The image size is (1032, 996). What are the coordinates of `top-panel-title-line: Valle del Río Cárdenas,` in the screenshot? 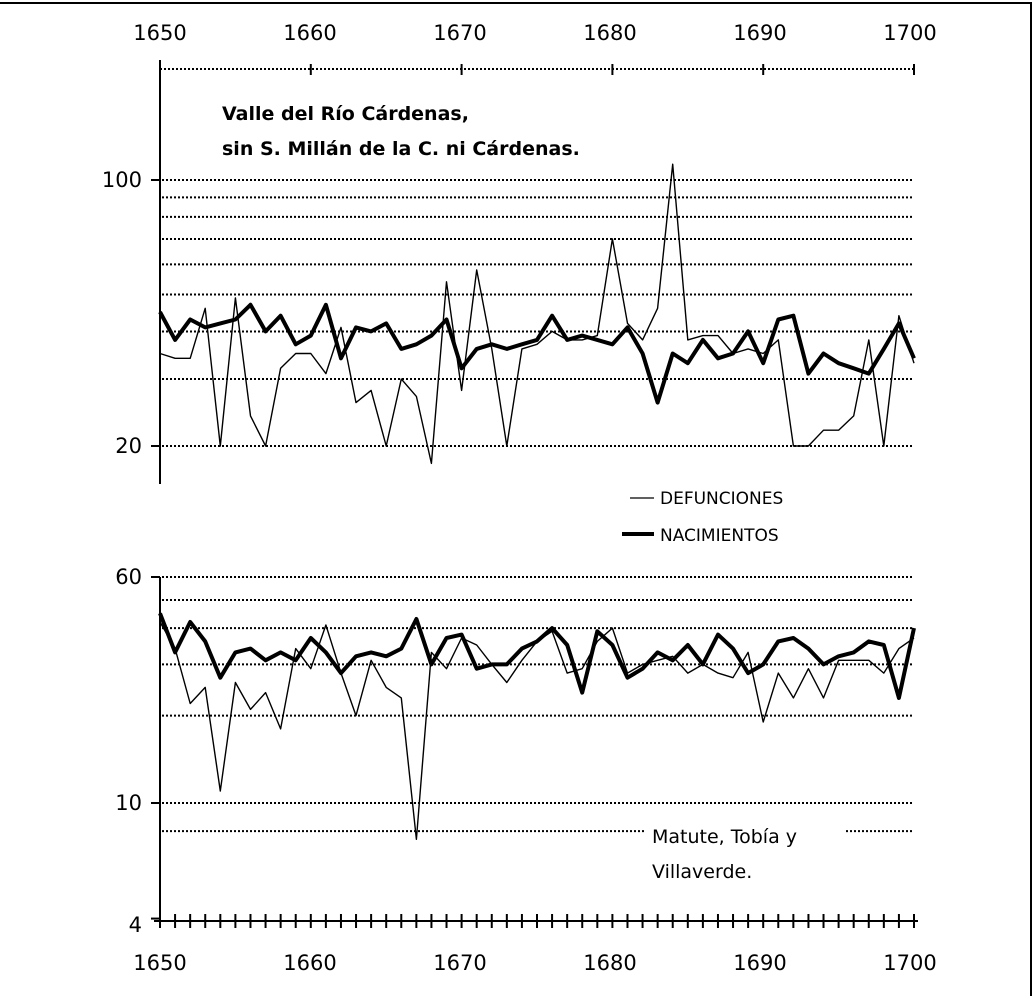 It's located at (345, 114).